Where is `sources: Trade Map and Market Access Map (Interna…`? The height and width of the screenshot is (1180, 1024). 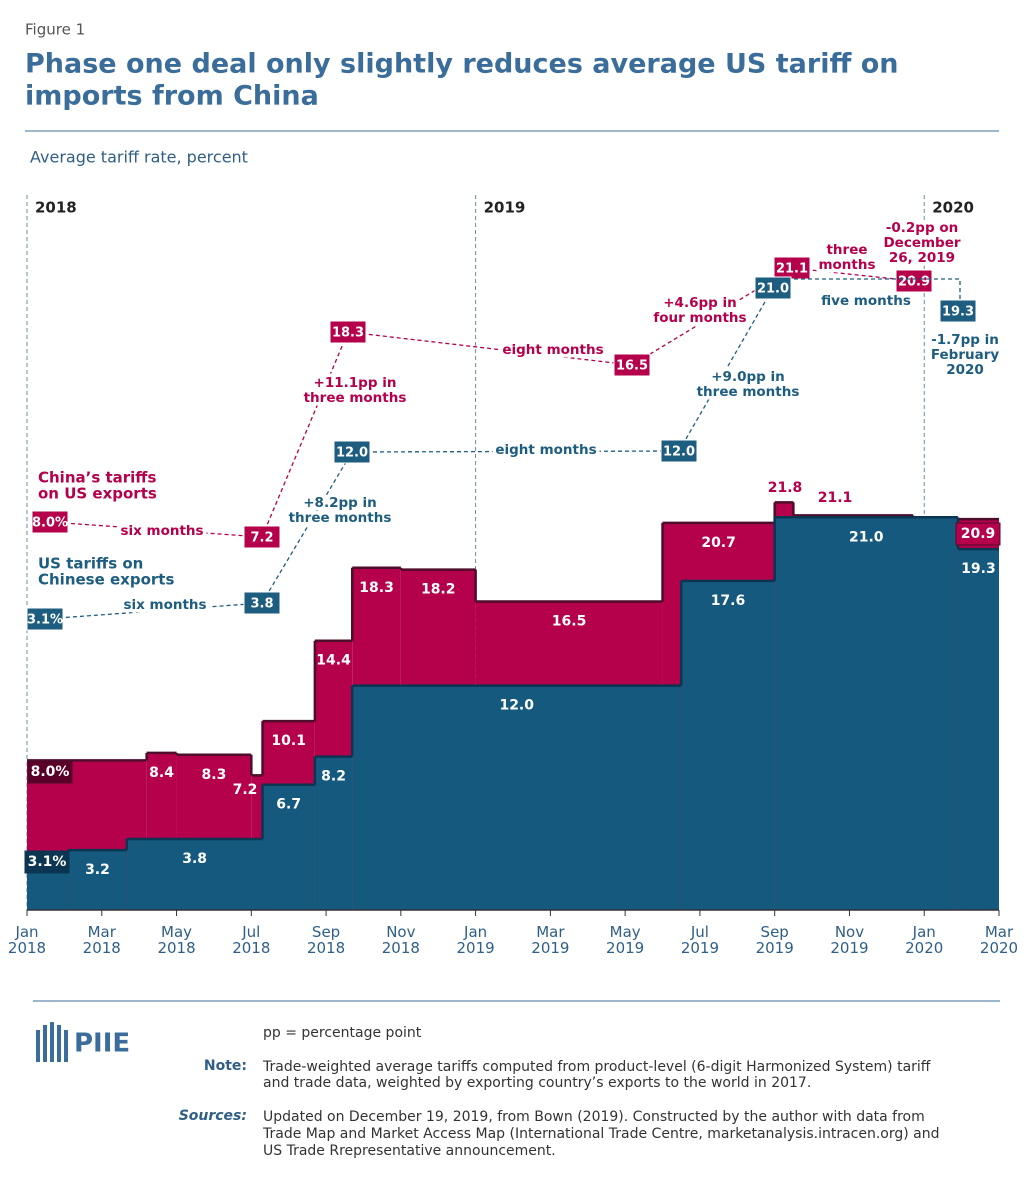
sources: Trade Map and Market Access Map (Interna… is located at coordinates (601, 1134).